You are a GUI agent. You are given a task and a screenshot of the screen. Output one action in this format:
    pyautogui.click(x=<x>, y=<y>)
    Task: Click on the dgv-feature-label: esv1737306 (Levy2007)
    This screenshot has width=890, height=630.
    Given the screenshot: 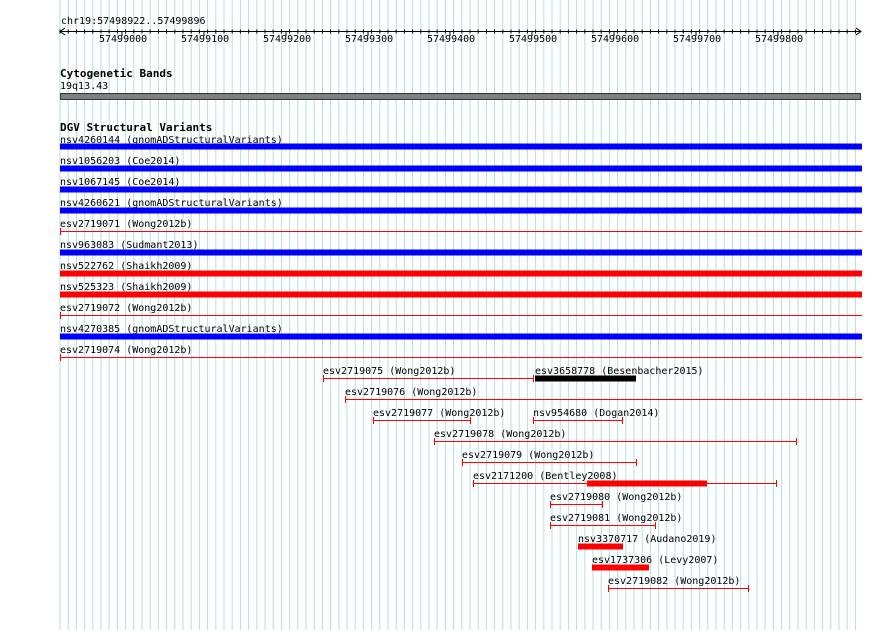 What is the action you would take?
    pyautogui.click(x=655, y=560)
    